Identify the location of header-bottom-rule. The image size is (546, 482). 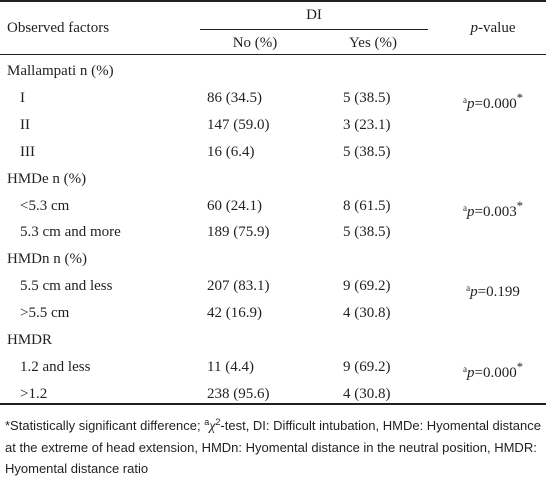
(273, 54).